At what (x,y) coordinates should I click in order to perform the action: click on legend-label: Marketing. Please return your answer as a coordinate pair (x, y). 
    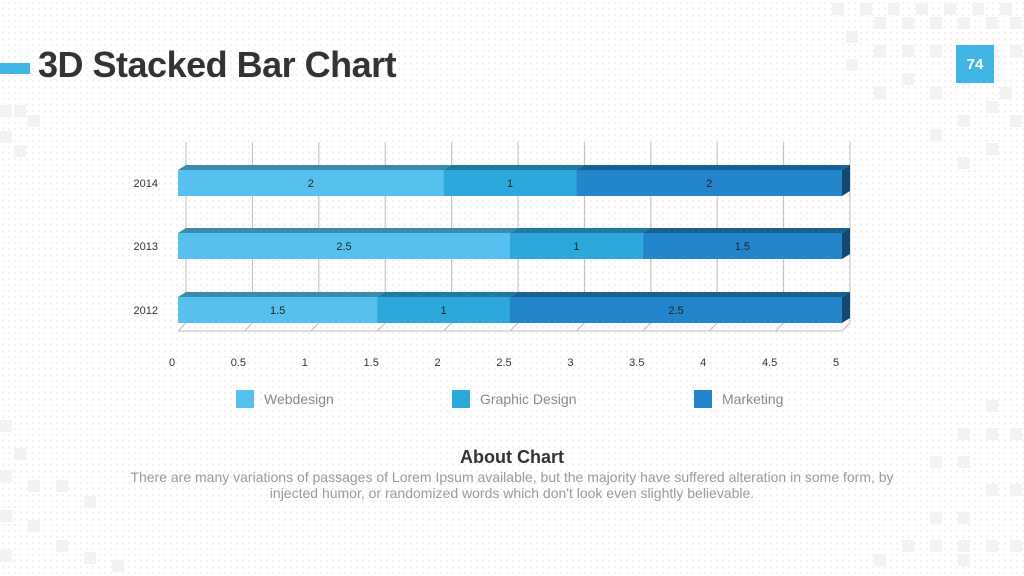
    Looking at the image, I should click on (753, 399).